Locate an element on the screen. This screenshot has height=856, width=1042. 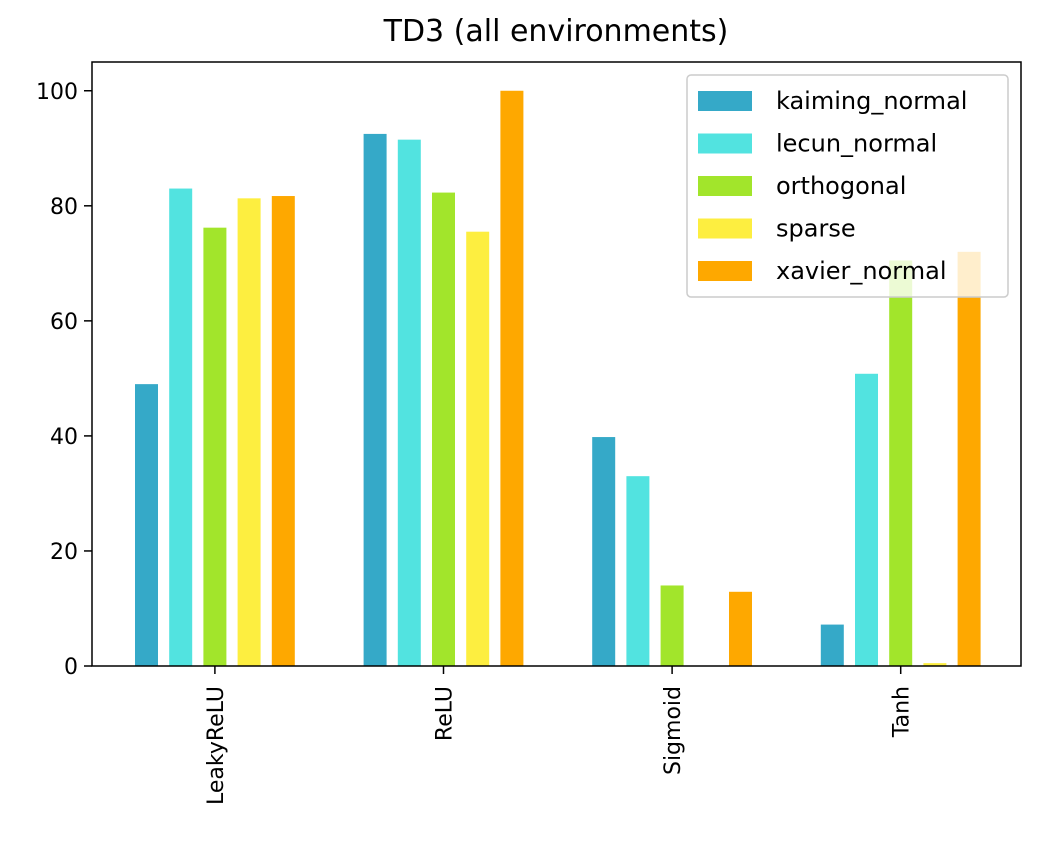
x-tick-label-Tanh: Tanh is located at coordinates (902, 712).